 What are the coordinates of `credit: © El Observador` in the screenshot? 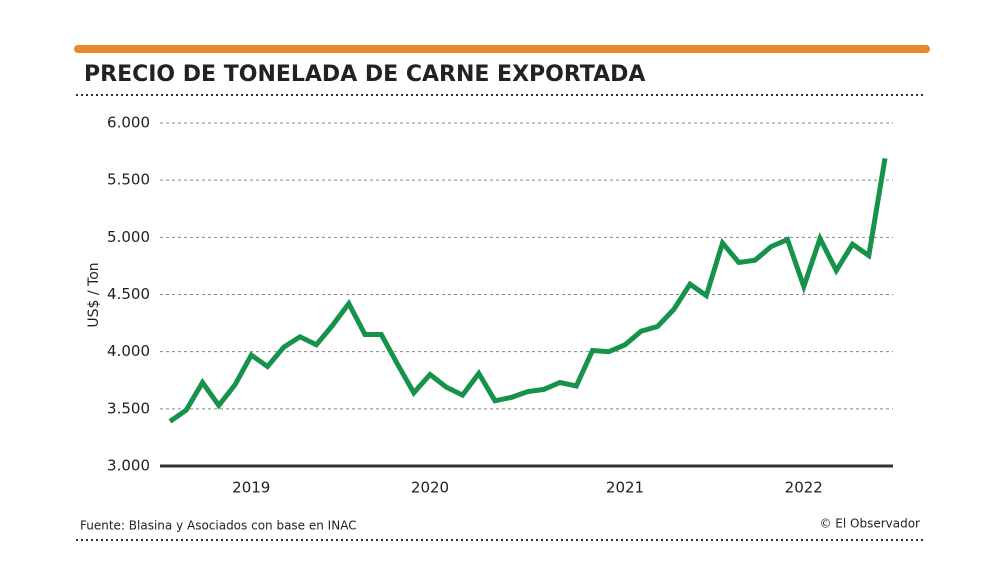 It's located at (869, 524).